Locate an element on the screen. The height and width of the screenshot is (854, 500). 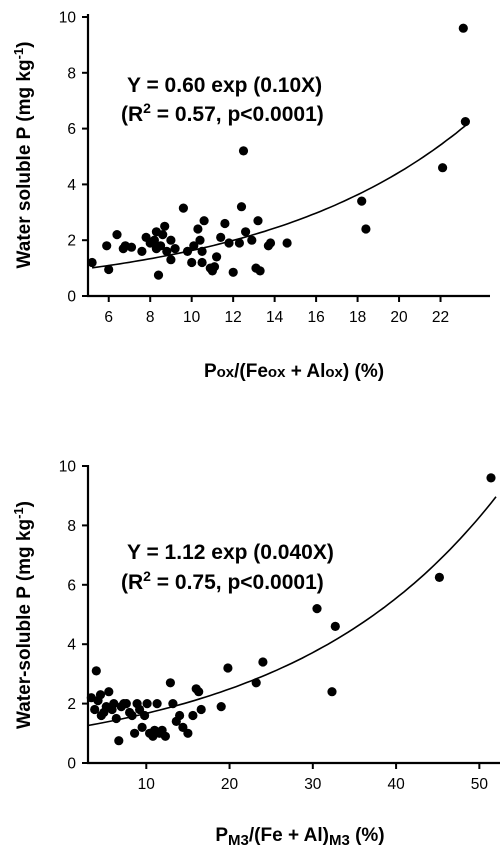
chart-1-y-axis-label: Water soluble P (mg kg-1) is located at coordinates (23, 155).